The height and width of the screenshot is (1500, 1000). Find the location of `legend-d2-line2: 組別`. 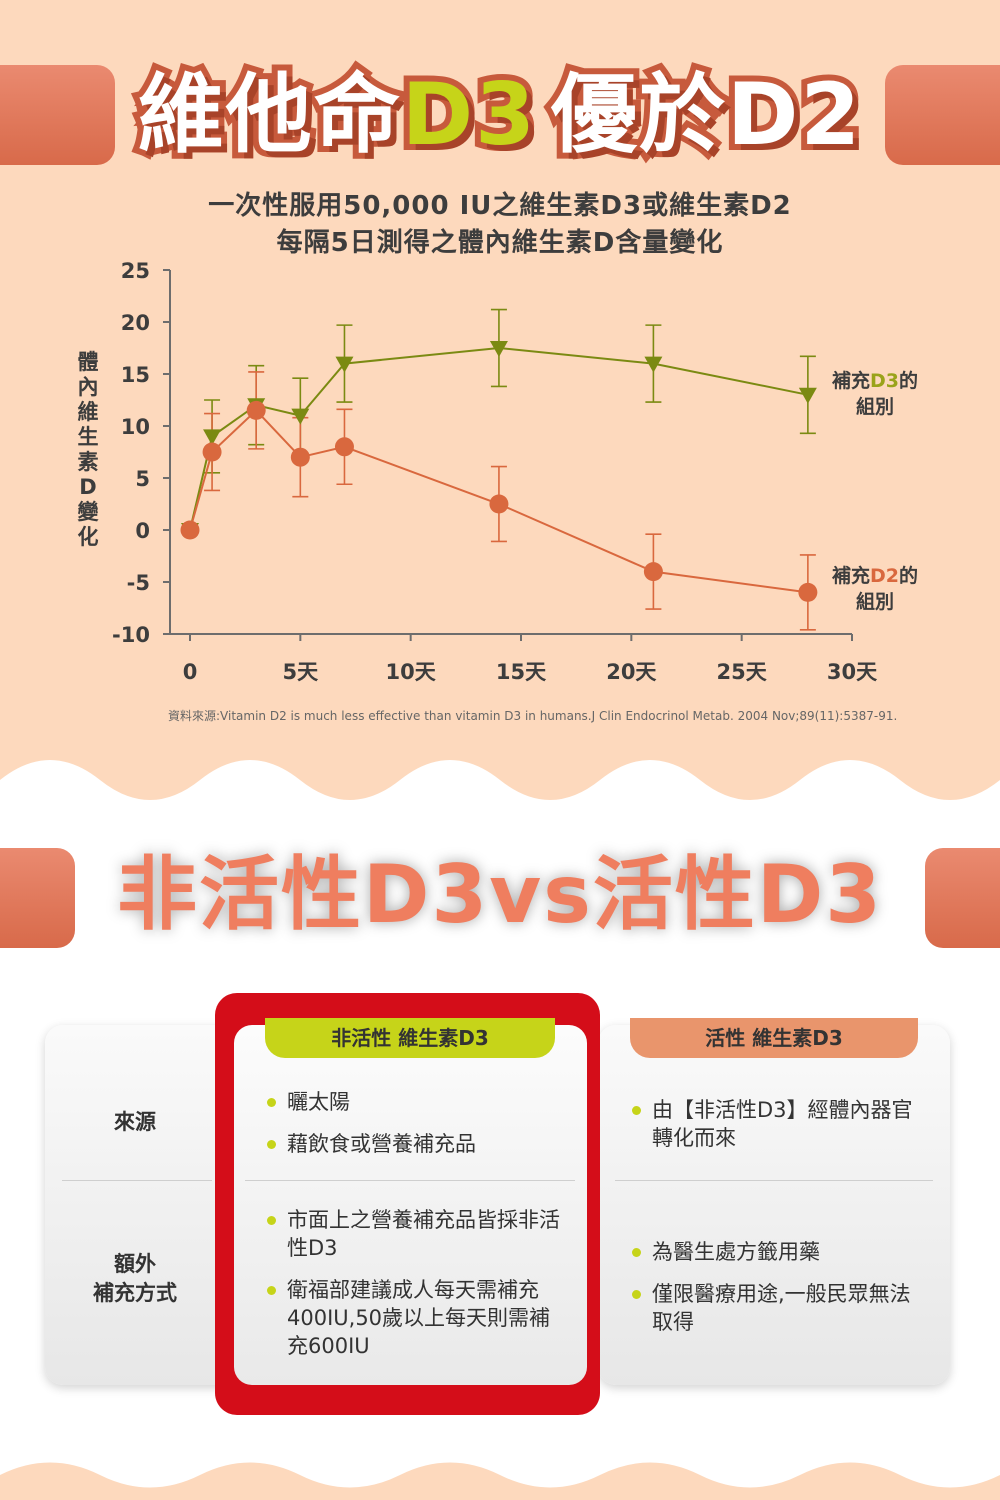

legend-d2-line2: 組別 is located at coordinates (874, 602).